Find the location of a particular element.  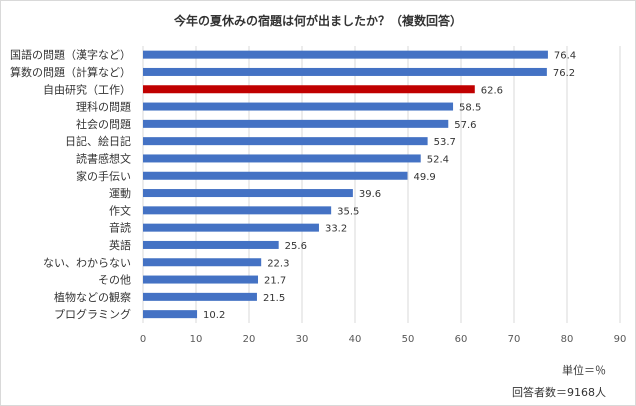

x-tick-label: 60 is located at coordinates (461, 339).